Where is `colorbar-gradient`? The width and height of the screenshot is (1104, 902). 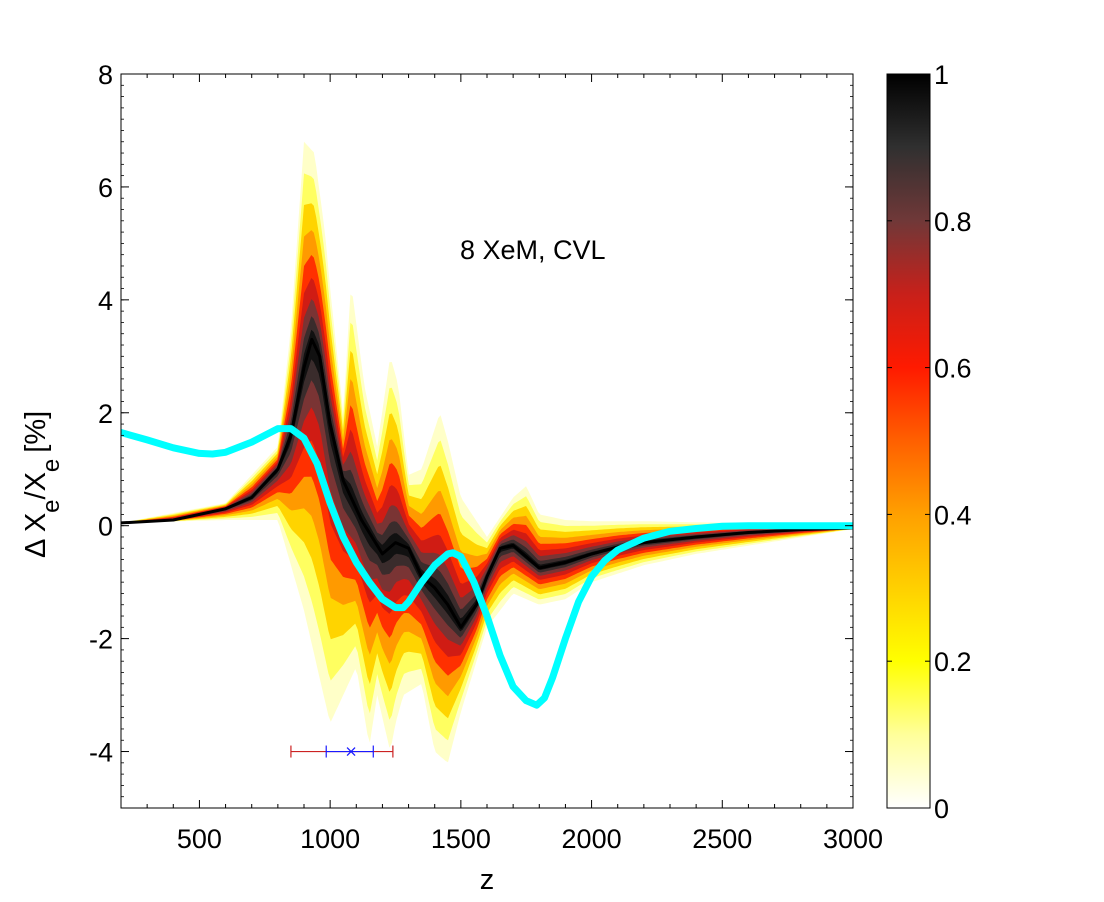 colorbar-gradient is located at coordinates (908, 441).